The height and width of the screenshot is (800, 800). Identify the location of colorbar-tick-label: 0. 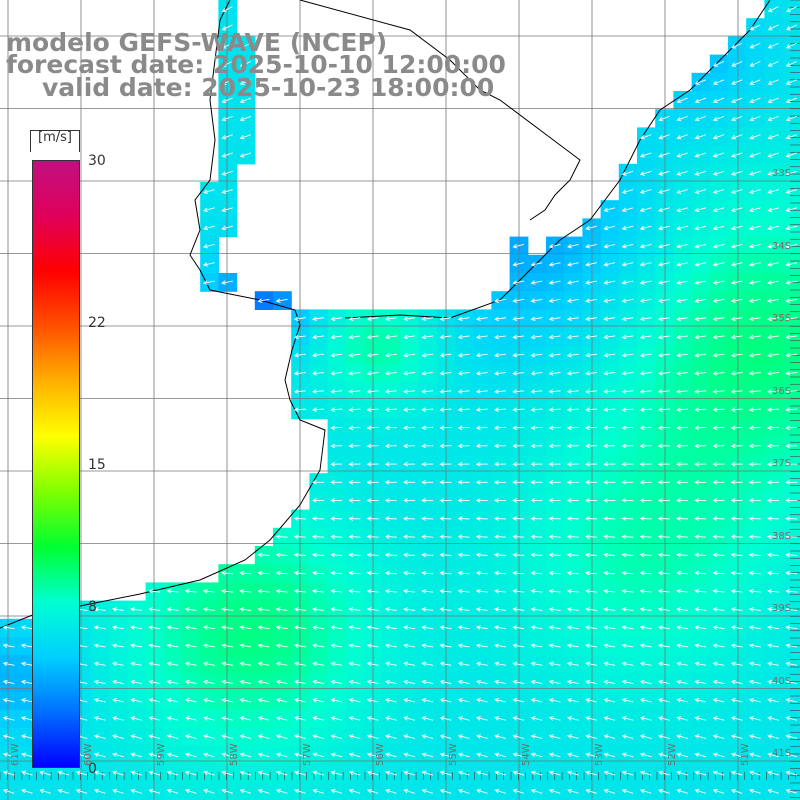
(92, 769).